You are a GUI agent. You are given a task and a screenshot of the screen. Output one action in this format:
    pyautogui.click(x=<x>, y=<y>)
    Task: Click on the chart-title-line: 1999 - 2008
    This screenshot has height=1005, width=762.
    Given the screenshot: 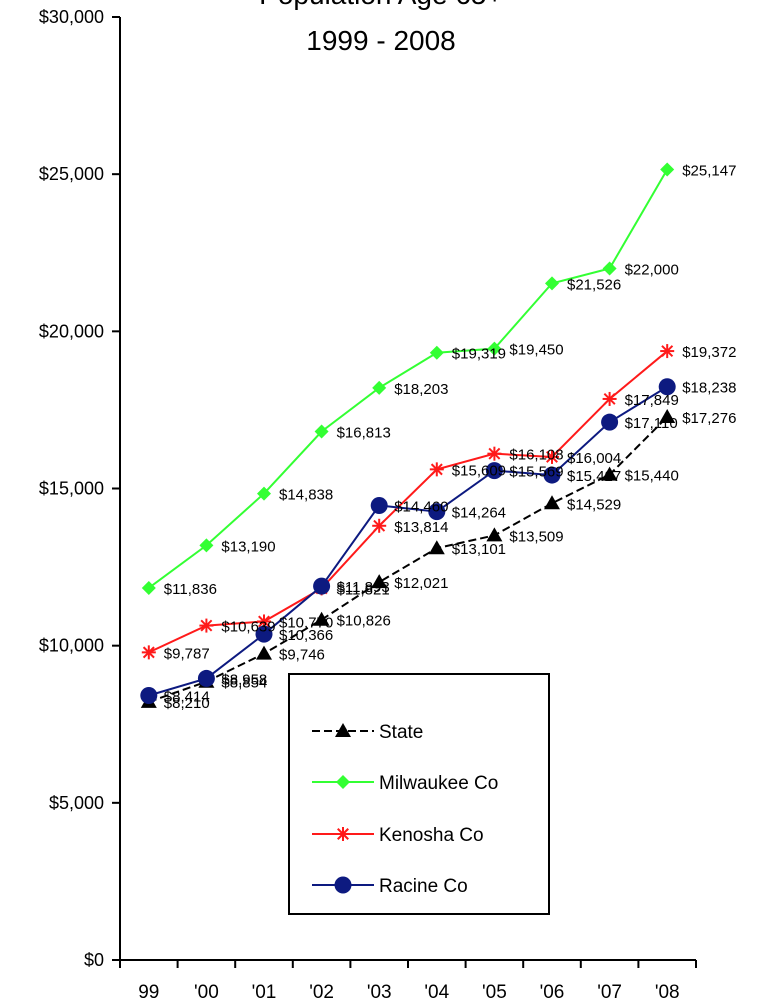 What is the action you would take?
    pyautogui.click(x=380, y=40)
    